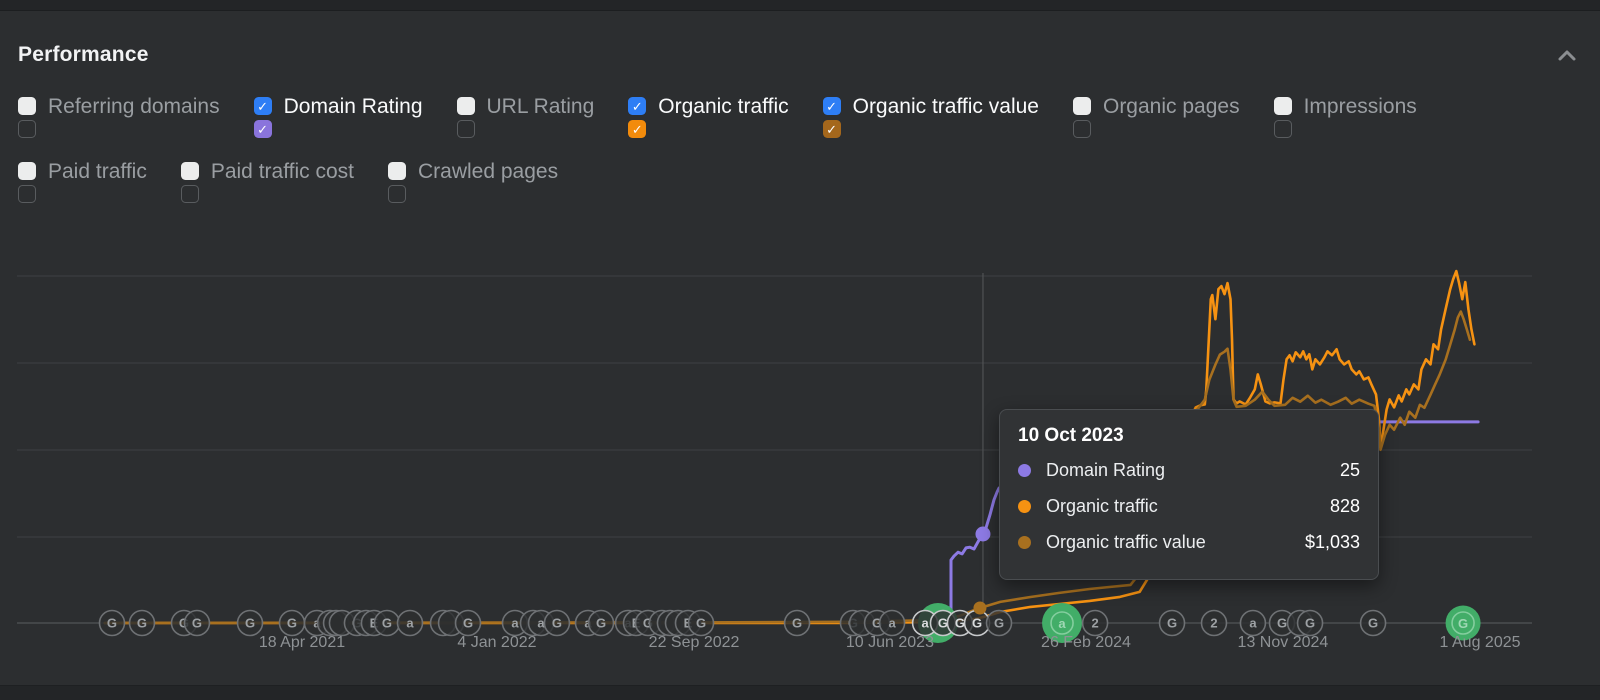  What do you see at coordinates (945, 106) in the screenshot?
I see `metric-label: Organic traffic value` at bounding box center [945, 106].